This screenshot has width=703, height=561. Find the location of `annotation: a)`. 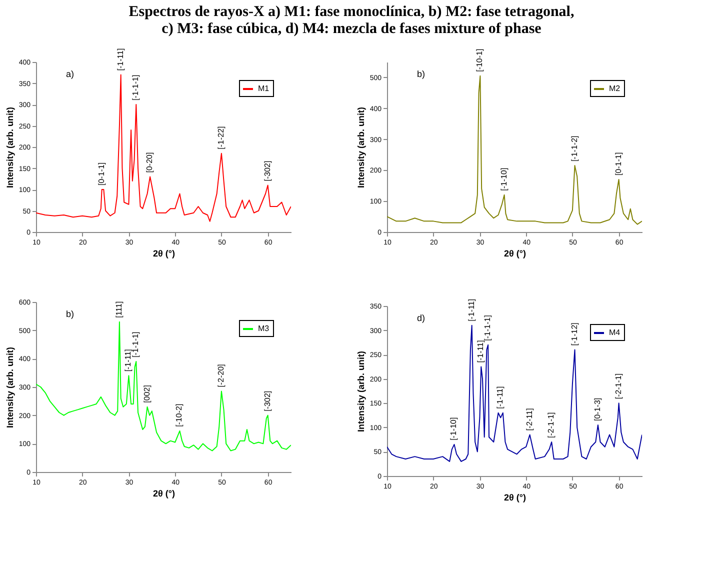

annotation: a) is located at coordinates (70, 74).